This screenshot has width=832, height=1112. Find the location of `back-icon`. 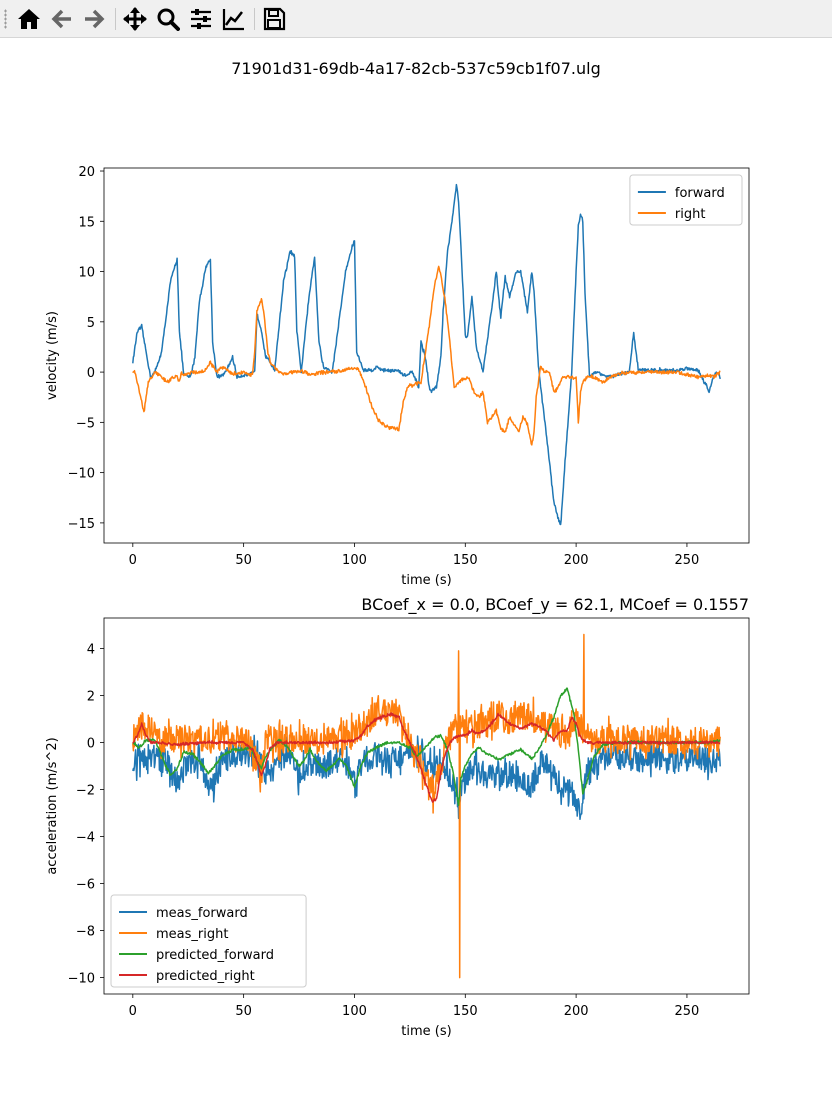

back-icon is located at coordinates (61, 19).